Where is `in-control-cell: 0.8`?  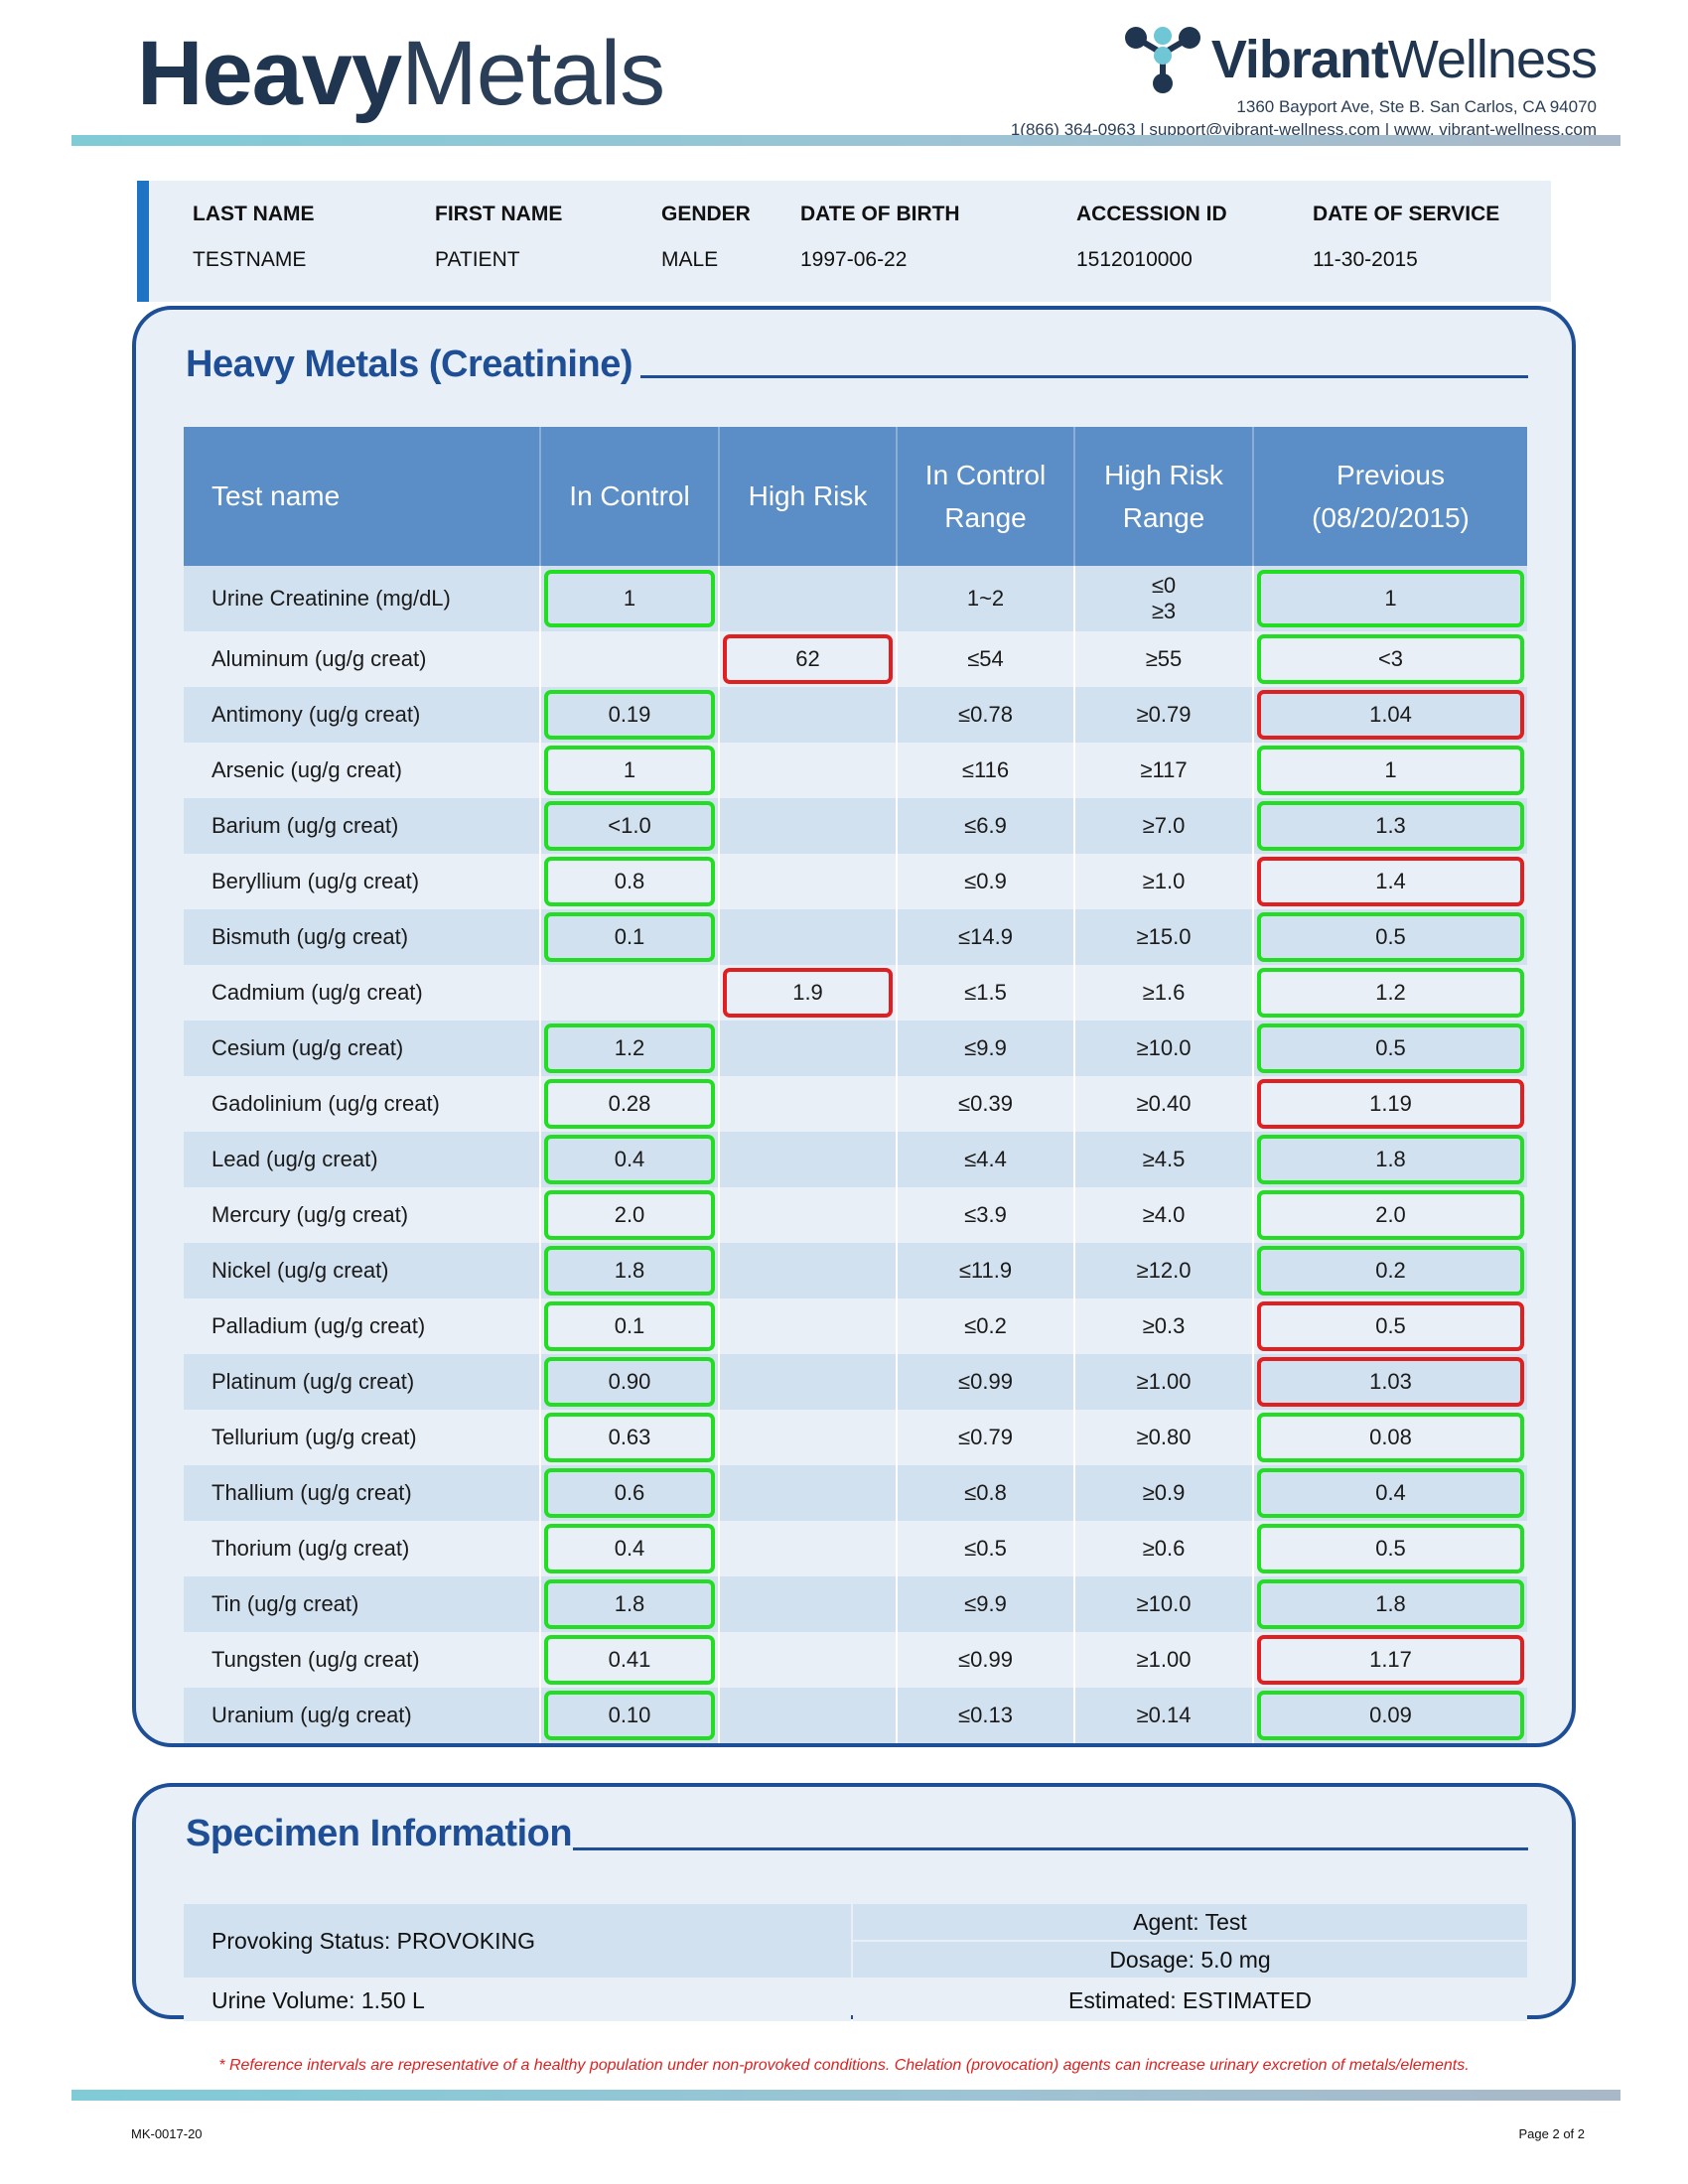 in-control-cell: 0.8 is located at coordinates (630, 881).